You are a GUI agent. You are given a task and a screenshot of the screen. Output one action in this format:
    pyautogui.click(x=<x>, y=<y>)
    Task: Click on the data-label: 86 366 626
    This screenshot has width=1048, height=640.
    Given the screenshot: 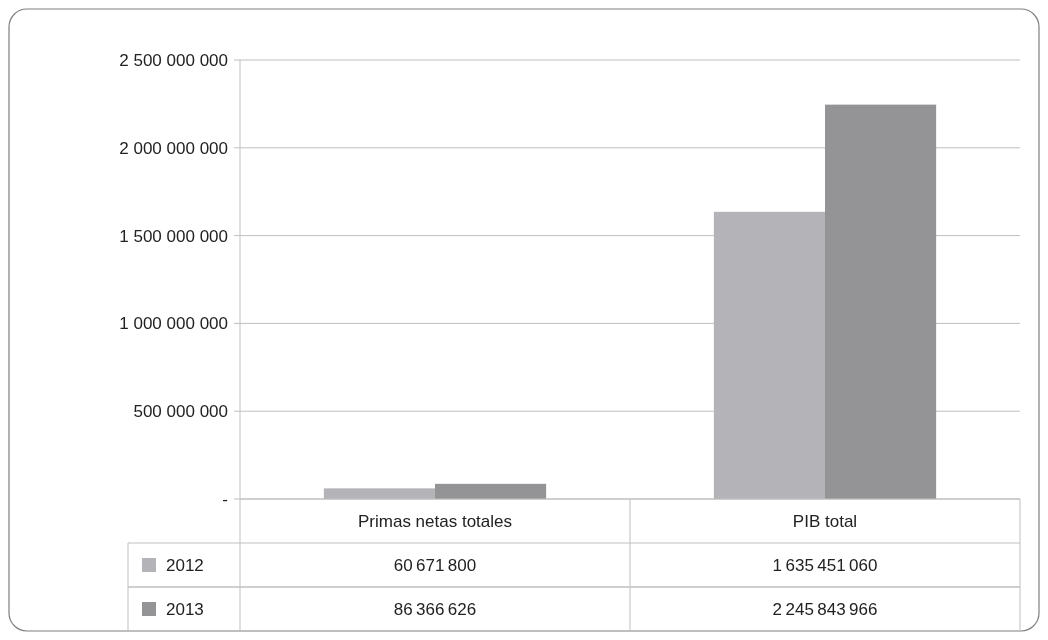 What is the action you would take?
    pyautogui.click(x=435, y=609)
    